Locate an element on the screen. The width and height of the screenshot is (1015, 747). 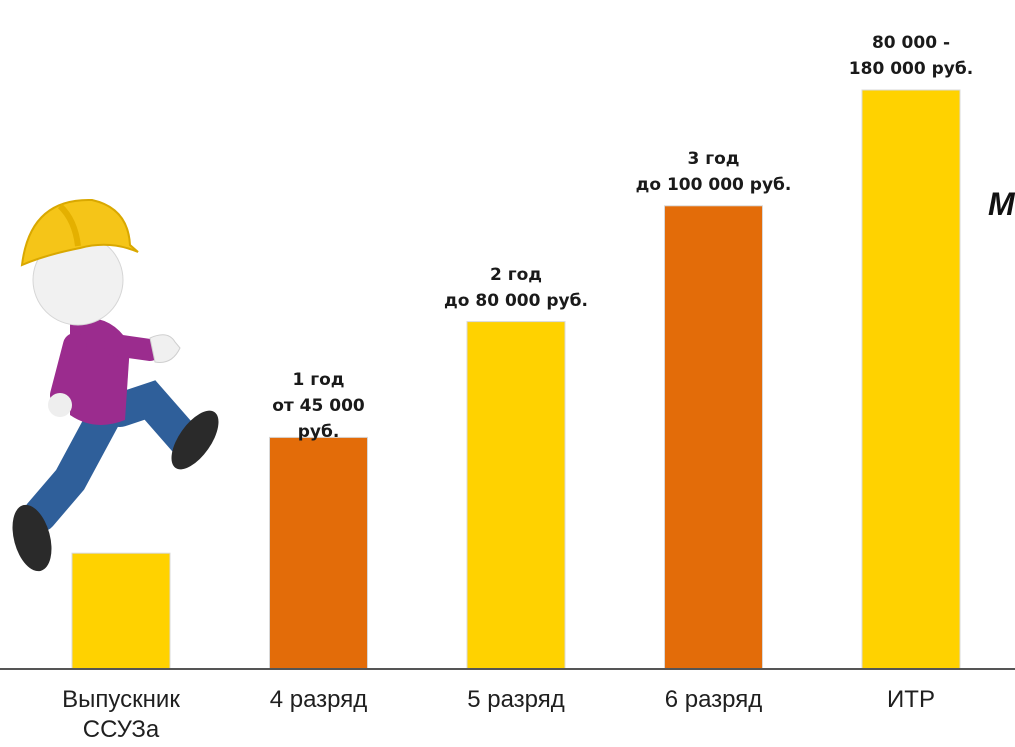
construction-worker-climbing-icon is located at coordinates (115, 385).